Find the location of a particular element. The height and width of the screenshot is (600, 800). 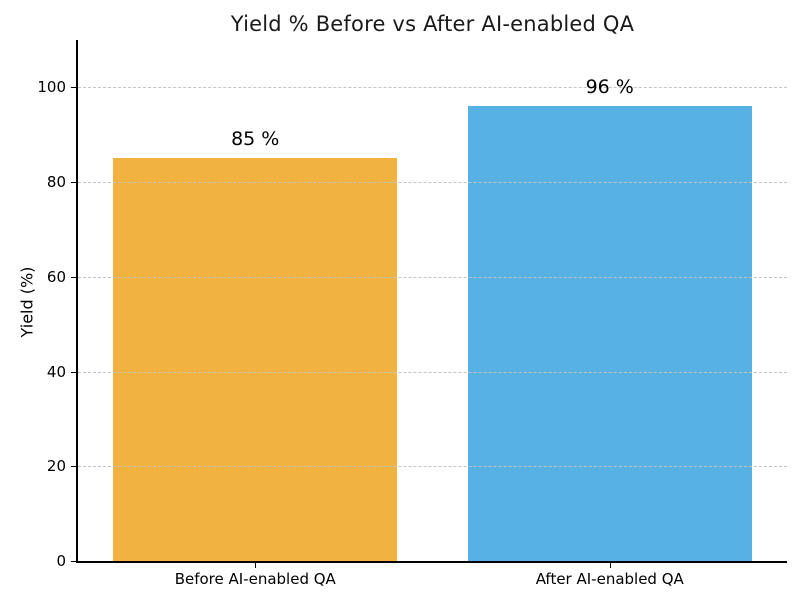

y-tick-label: 20 is located at coordinates (56, 466).